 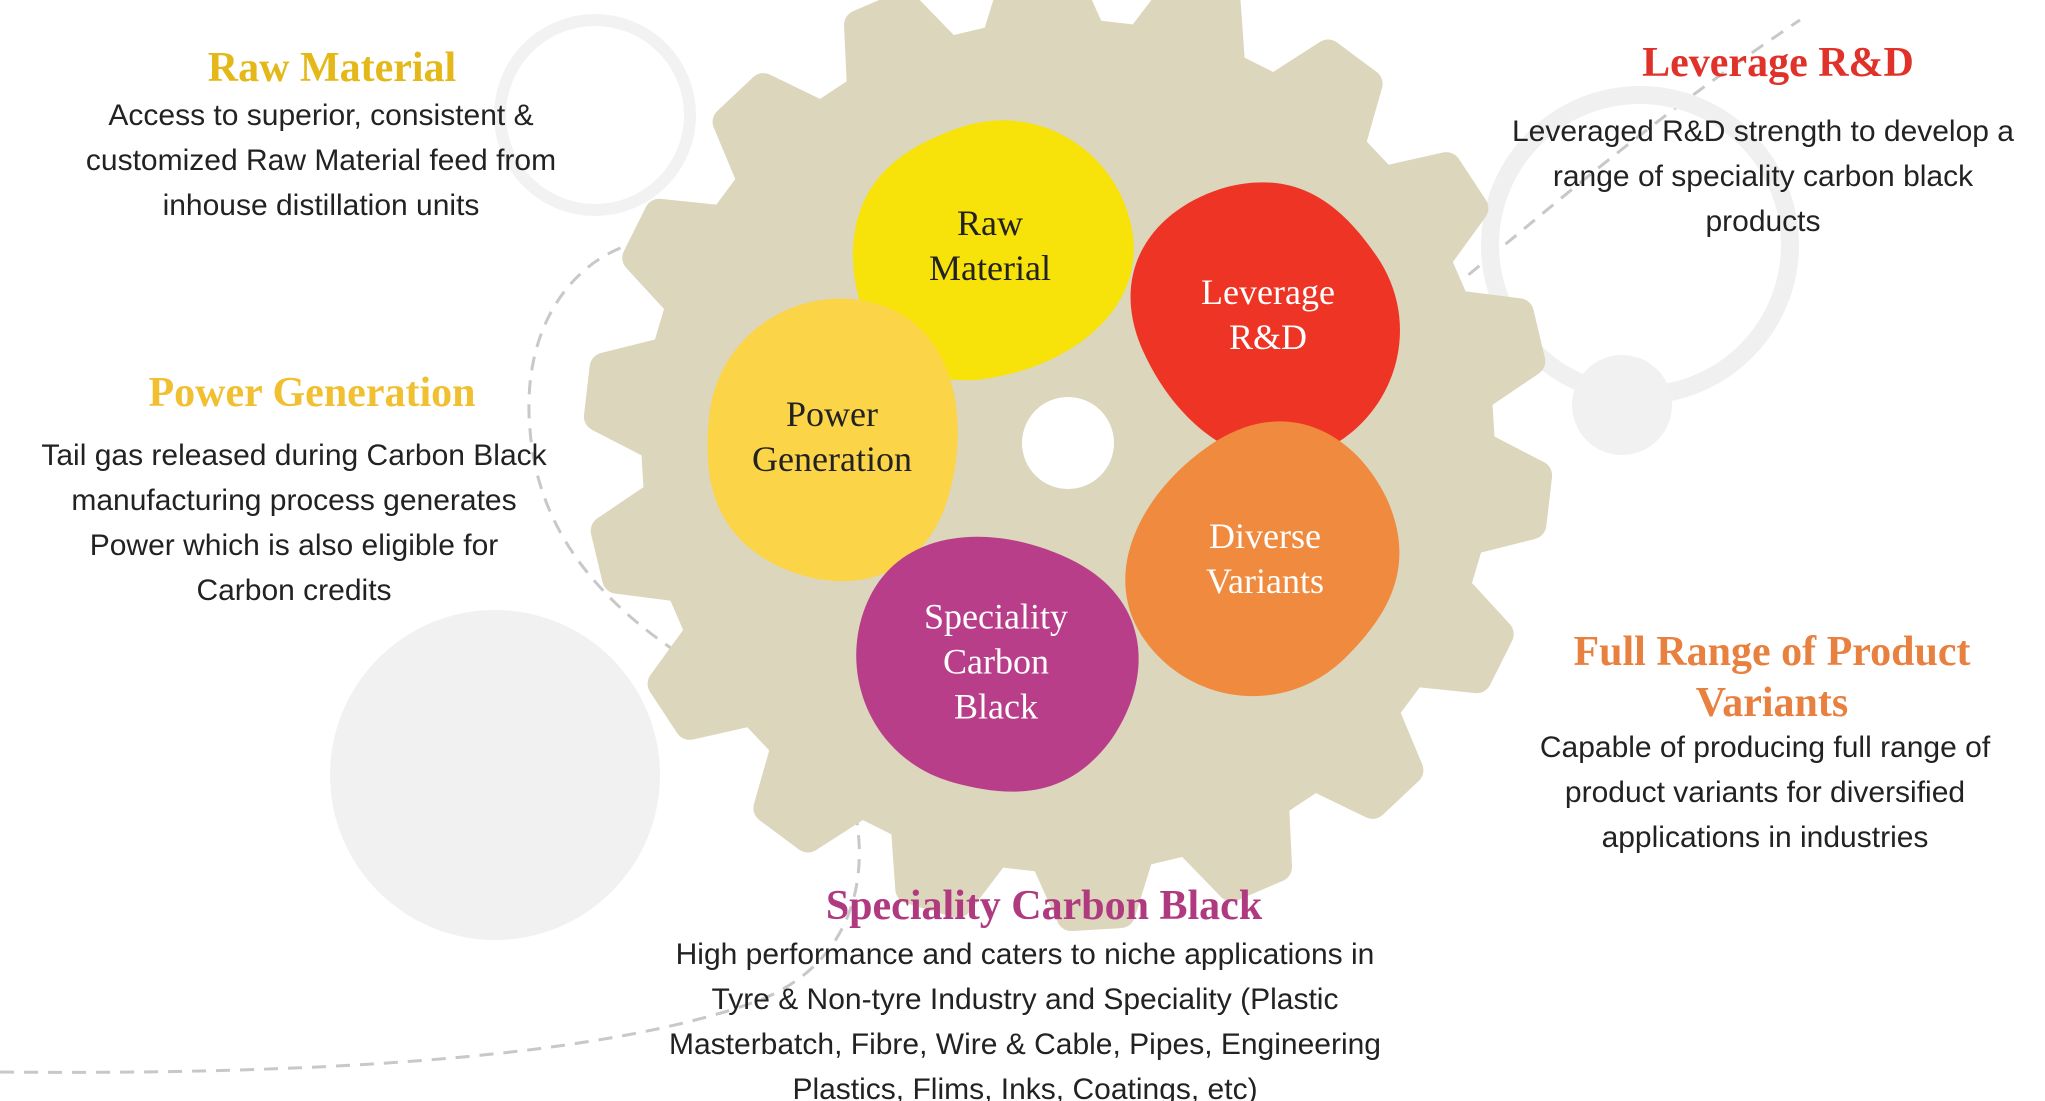 I want to click on section-title: Speciality Carbon Black, so click(x=1044, y=906).